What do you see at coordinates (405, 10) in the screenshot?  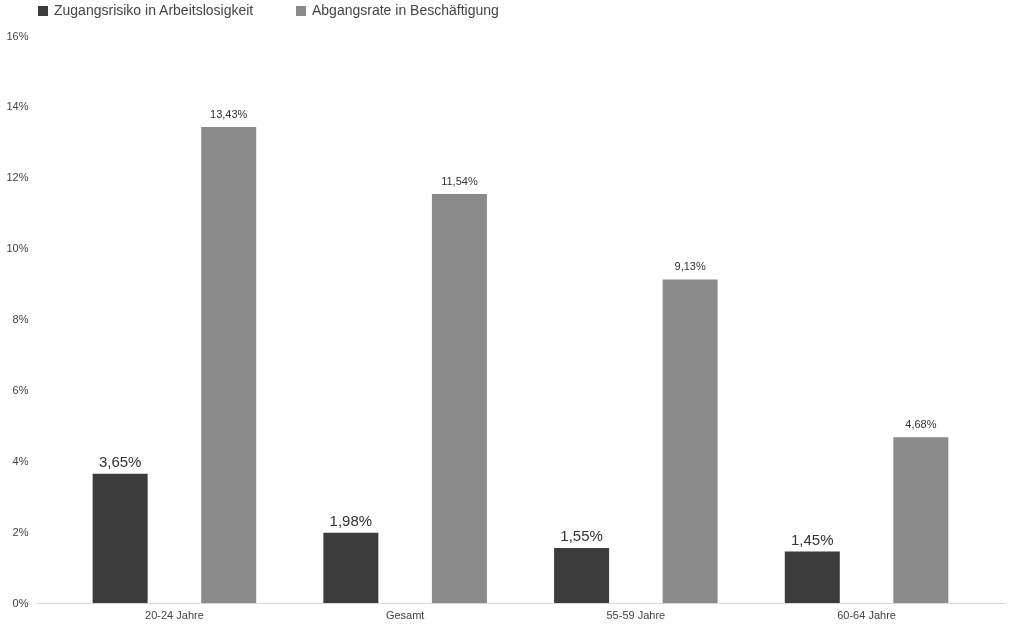 I see `legend-label: Abgangsrate in Beschäftigung` at bounding box center [405, 10].